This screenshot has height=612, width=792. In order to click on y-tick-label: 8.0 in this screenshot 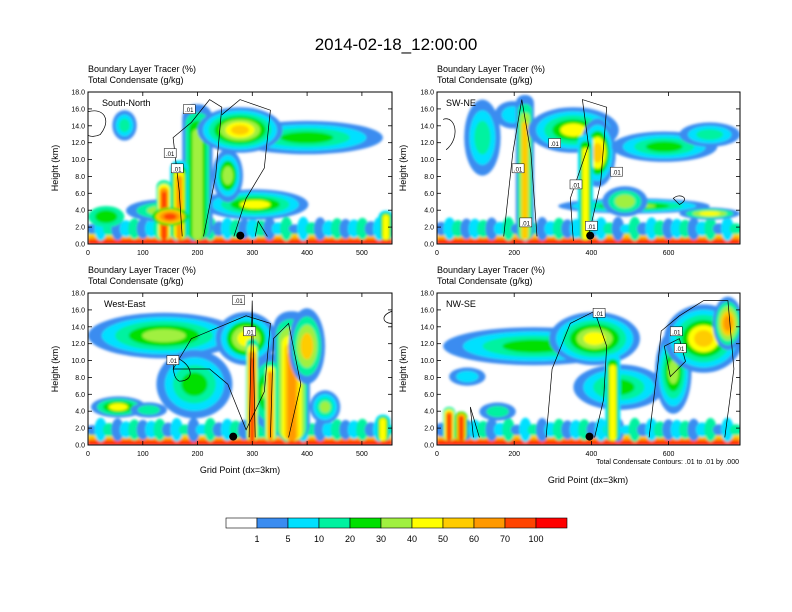, I will do `click(80, 378)`.